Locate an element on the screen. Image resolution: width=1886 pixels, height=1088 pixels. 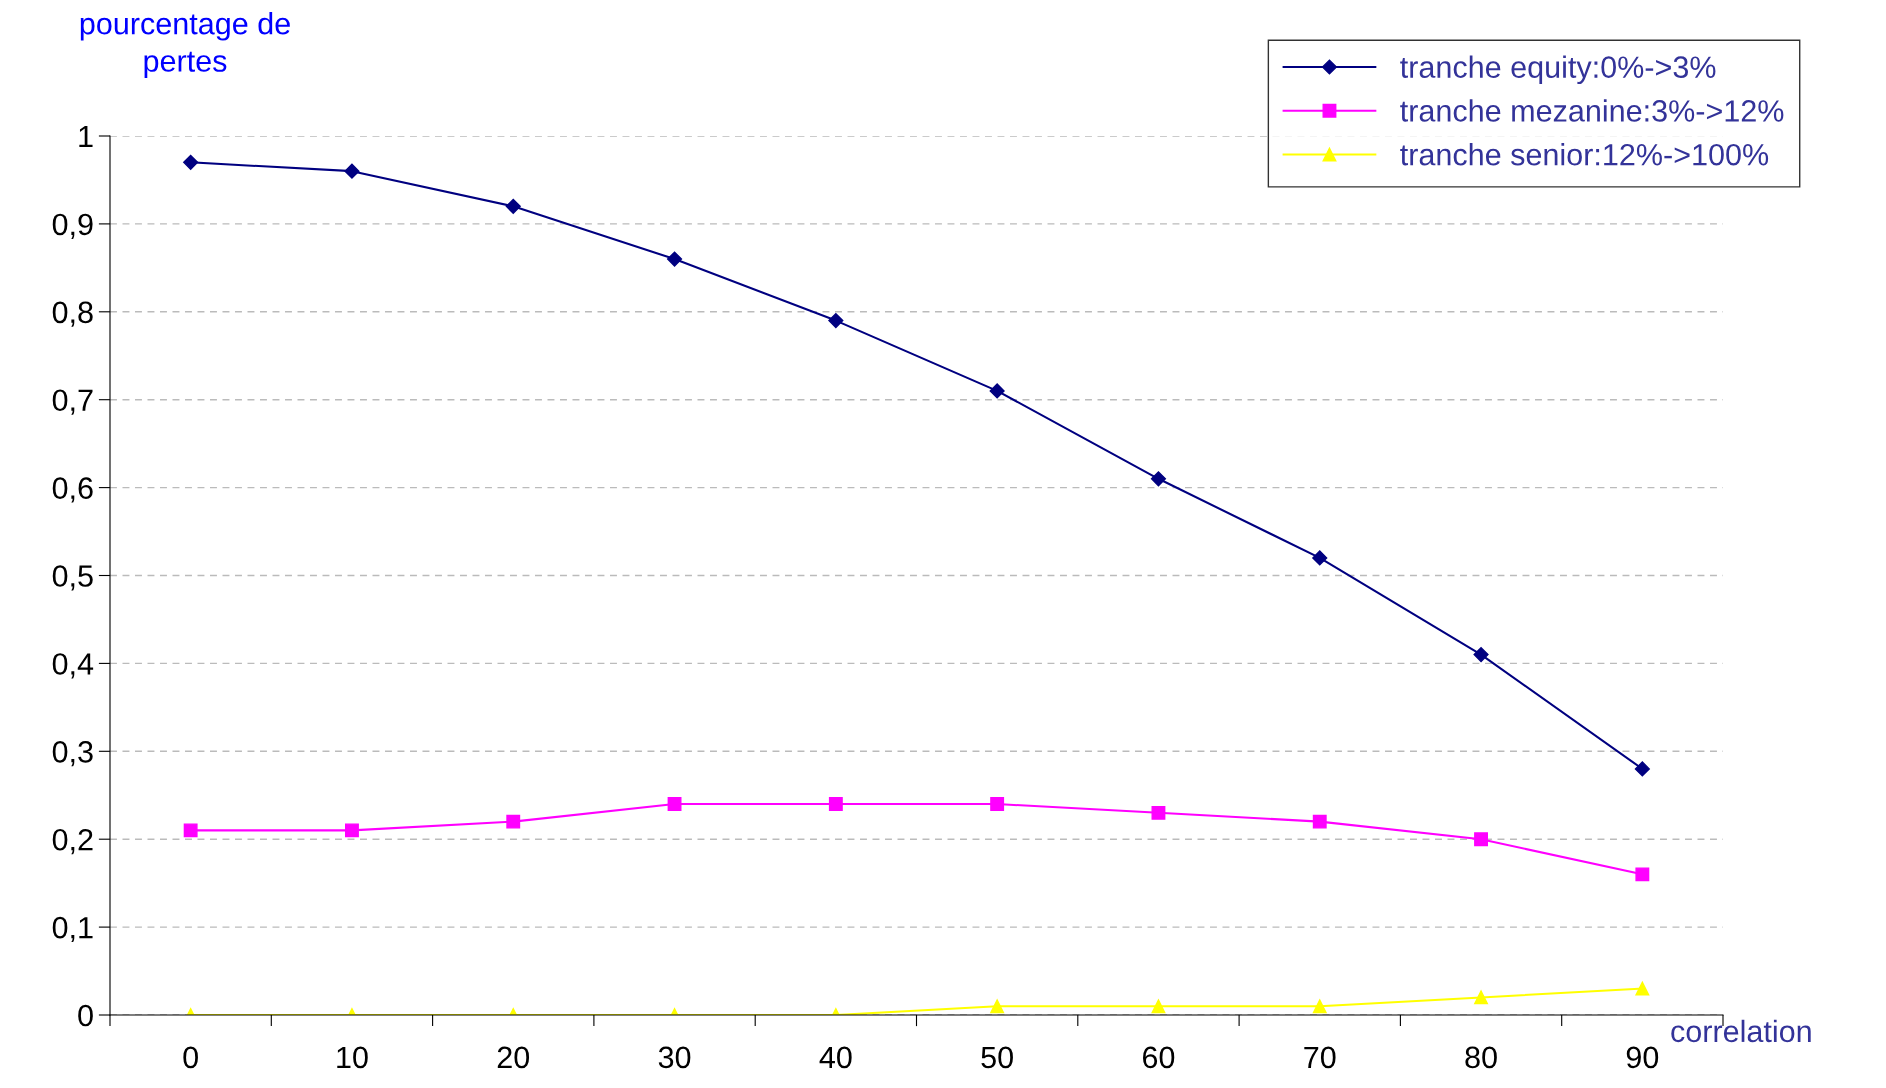
y-tick-label: 0,3 is located at coordinates (72, 754).